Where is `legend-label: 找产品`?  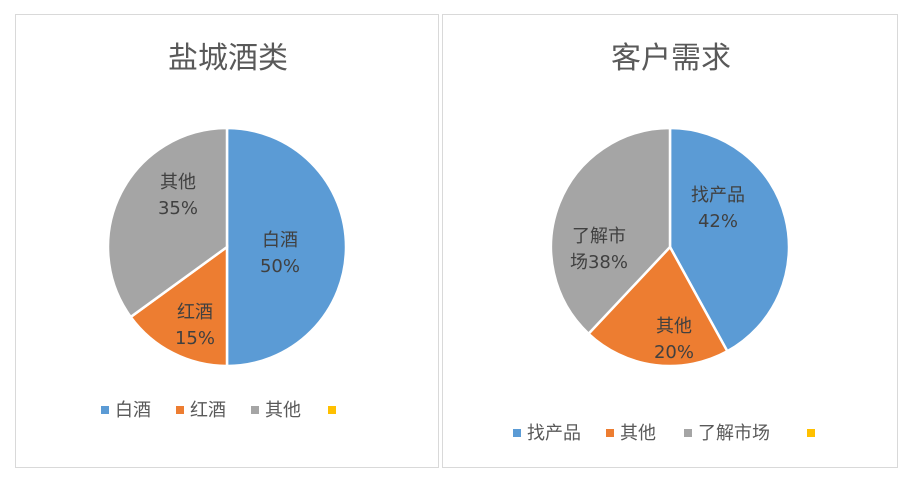 legend-label: 找产品 is located at coordinates (554, 433).